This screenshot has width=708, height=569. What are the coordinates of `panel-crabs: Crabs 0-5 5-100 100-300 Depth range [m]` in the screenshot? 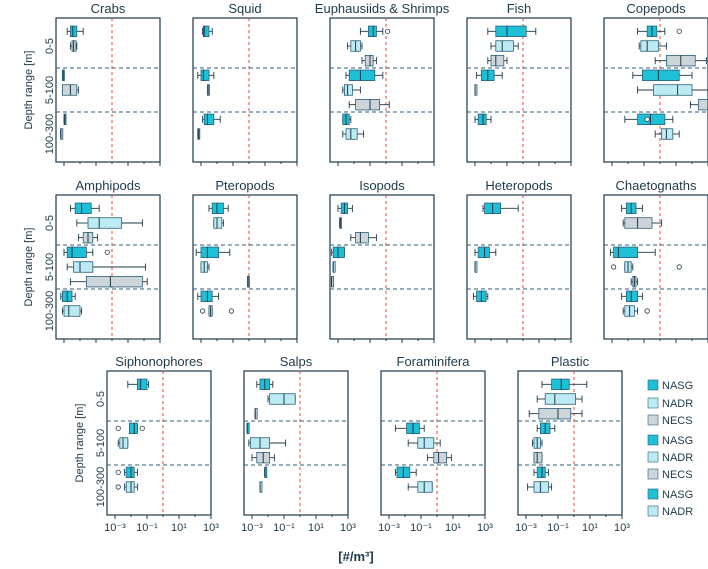 It's located at (92, 83).